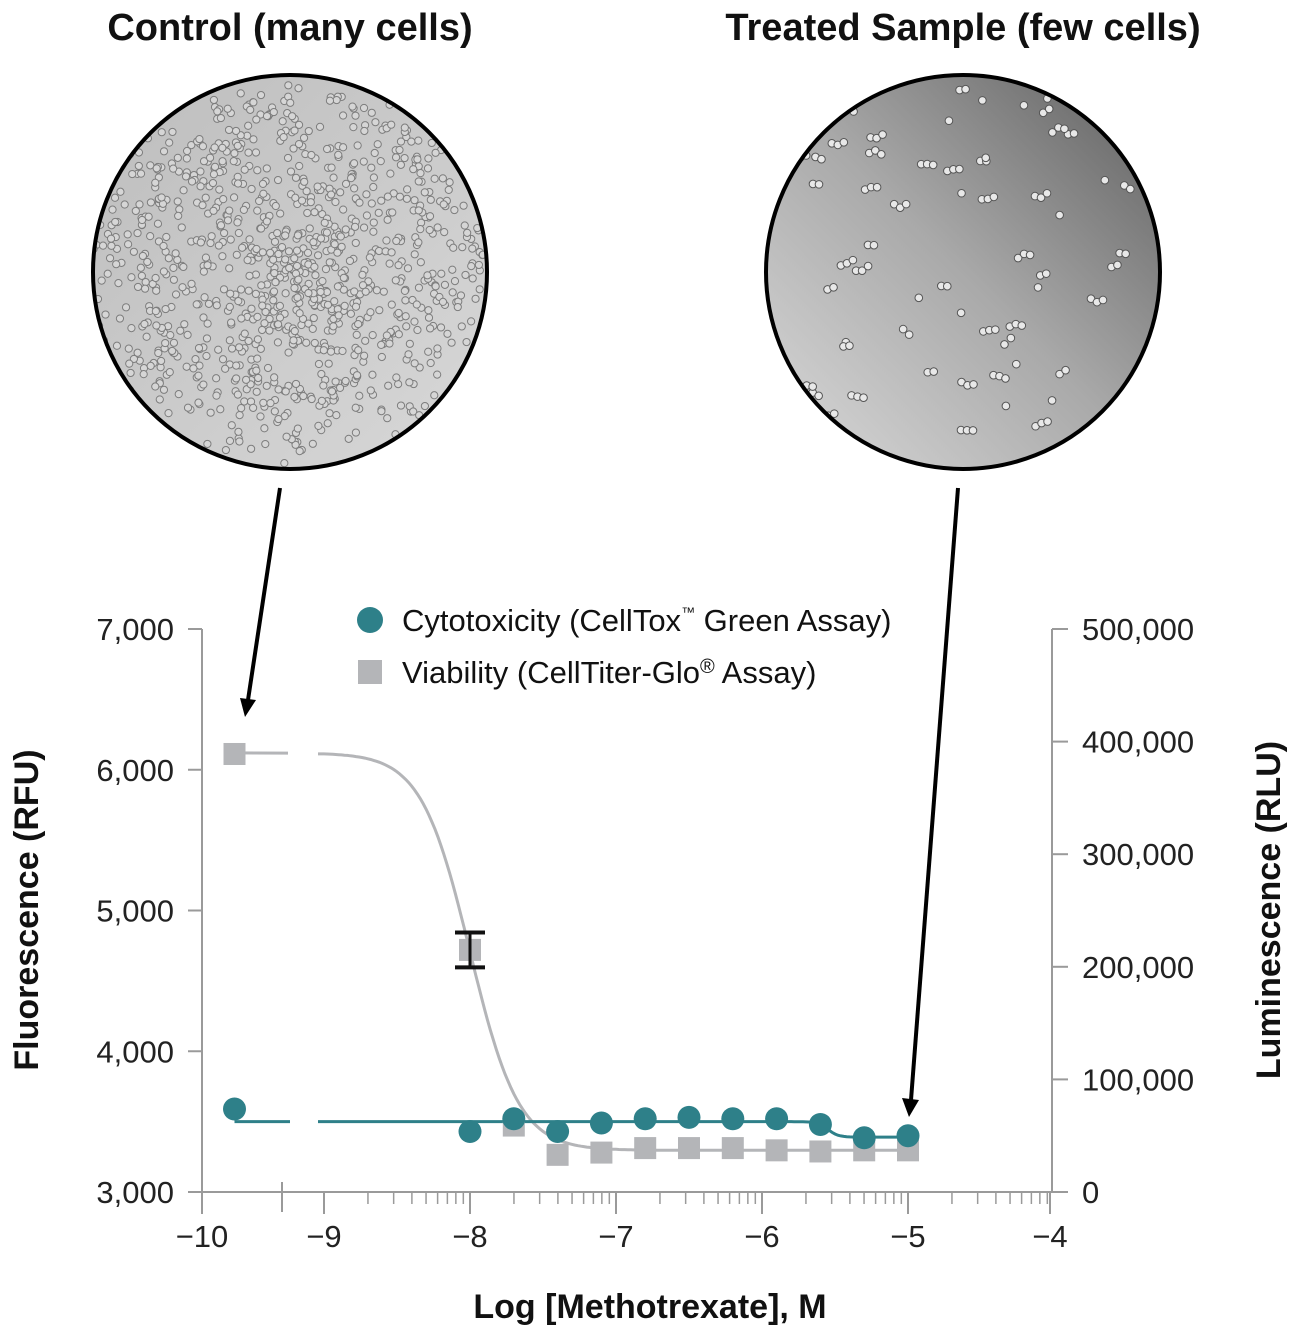 This screenshot has height=1332, width=1295. What do you see at coordinates (611, 952) in the screenshot?
I see `viability-fit-curve` at bounding box center [611, 952].